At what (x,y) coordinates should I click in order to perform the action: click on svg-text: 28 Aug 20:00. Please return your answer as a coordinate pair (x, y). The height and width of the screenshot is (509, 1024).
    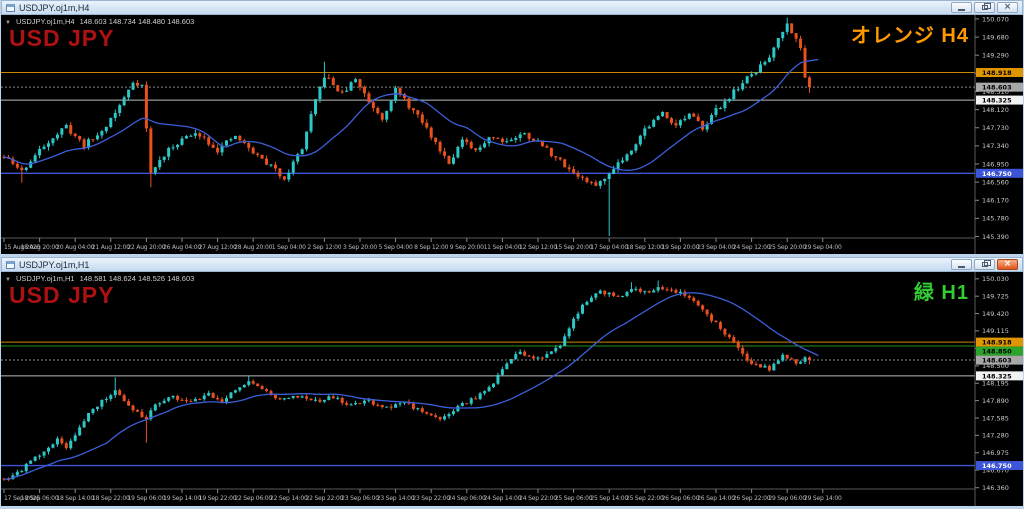
    Looking at the image, I should click on (253, 247).